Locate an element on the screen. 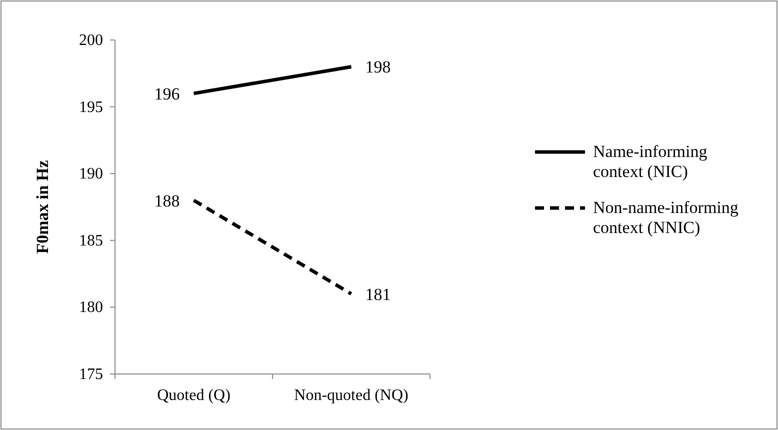  data-label: 181 is located at coordinates (378, 294).